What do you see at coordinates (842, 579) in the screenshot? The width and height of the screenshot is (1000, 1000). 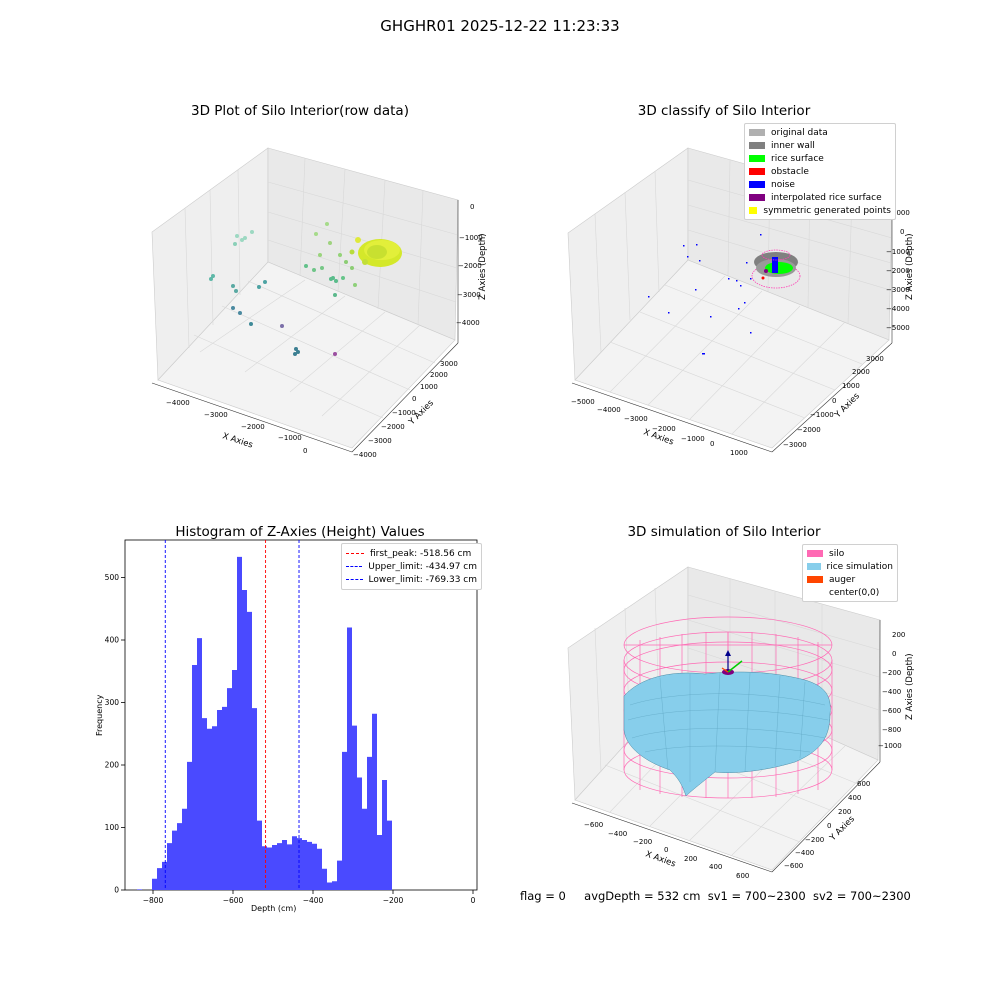 I see `legend-label: auger` at bounding box center [842, 579].